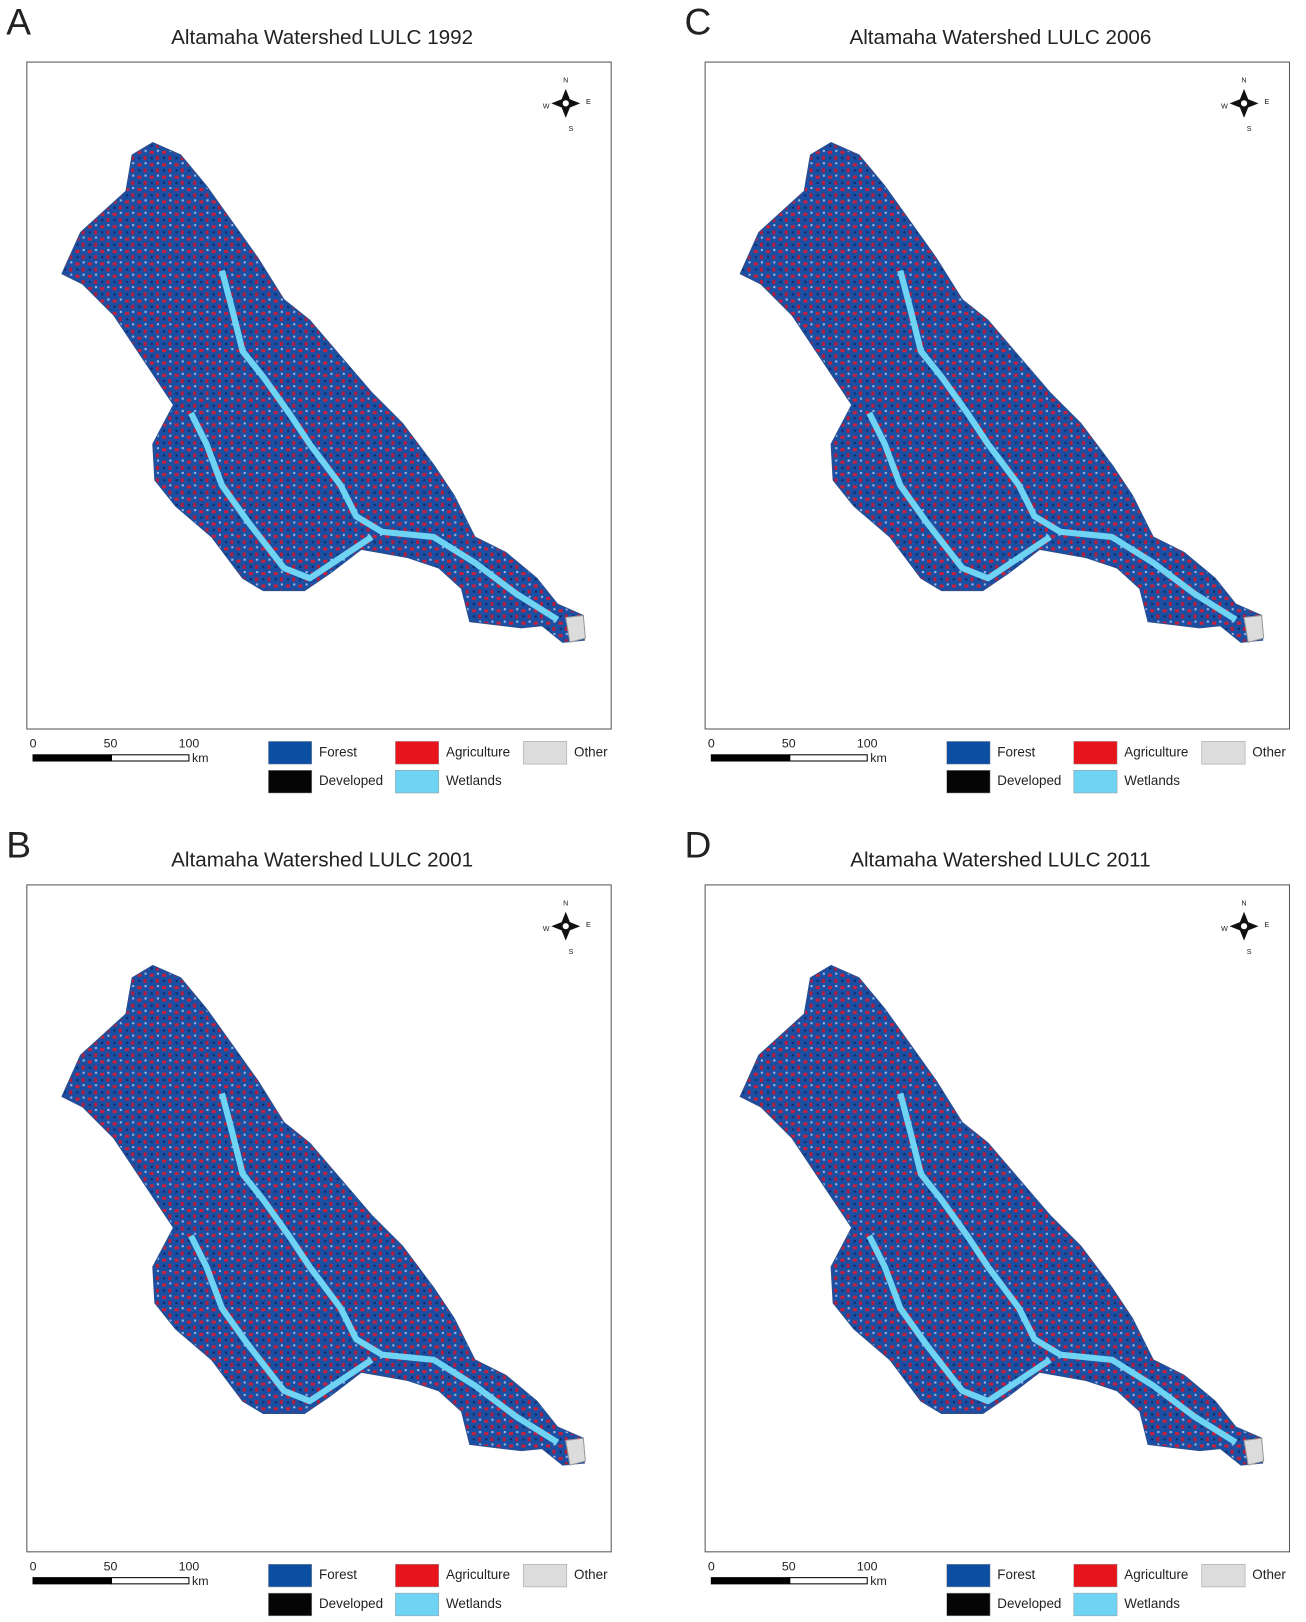  What do you see at coordinates (18, 22) in the screenshot?
I see `panel-letter: A` at bounding box center [18, 22].